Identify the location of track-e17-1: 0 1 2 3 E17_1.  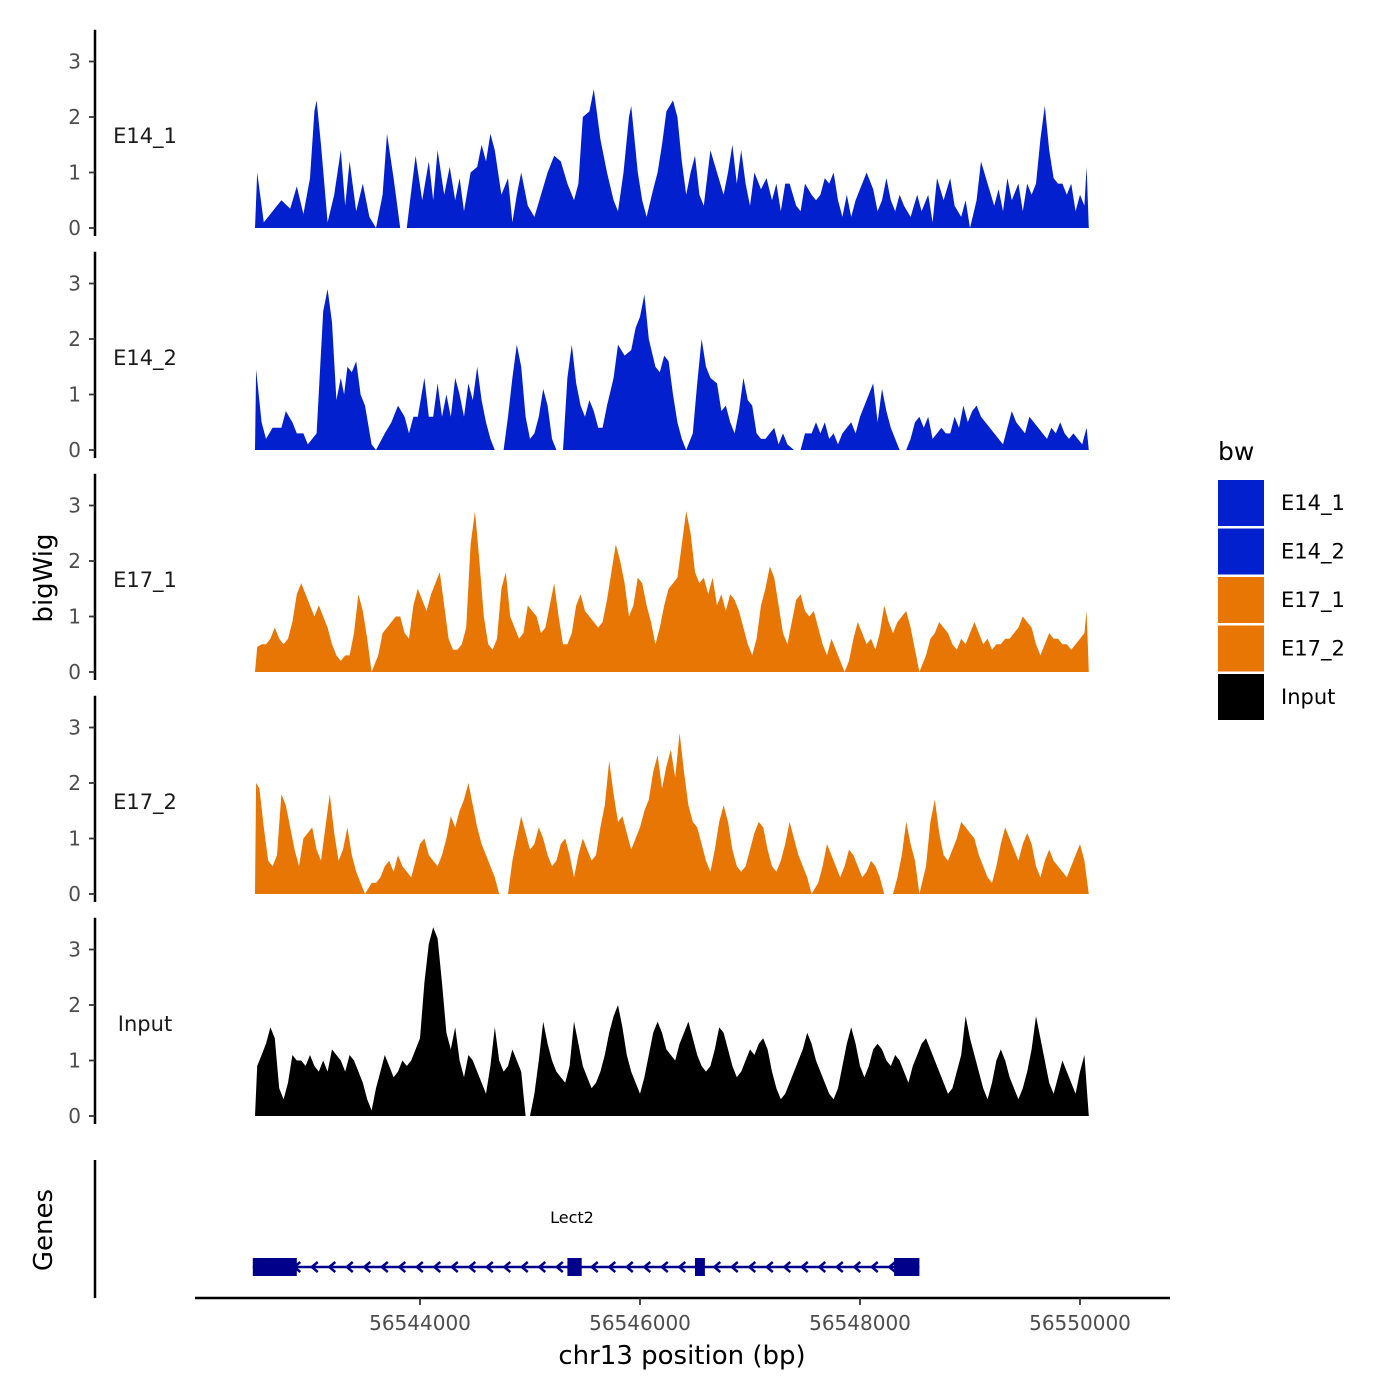
(578, 578).